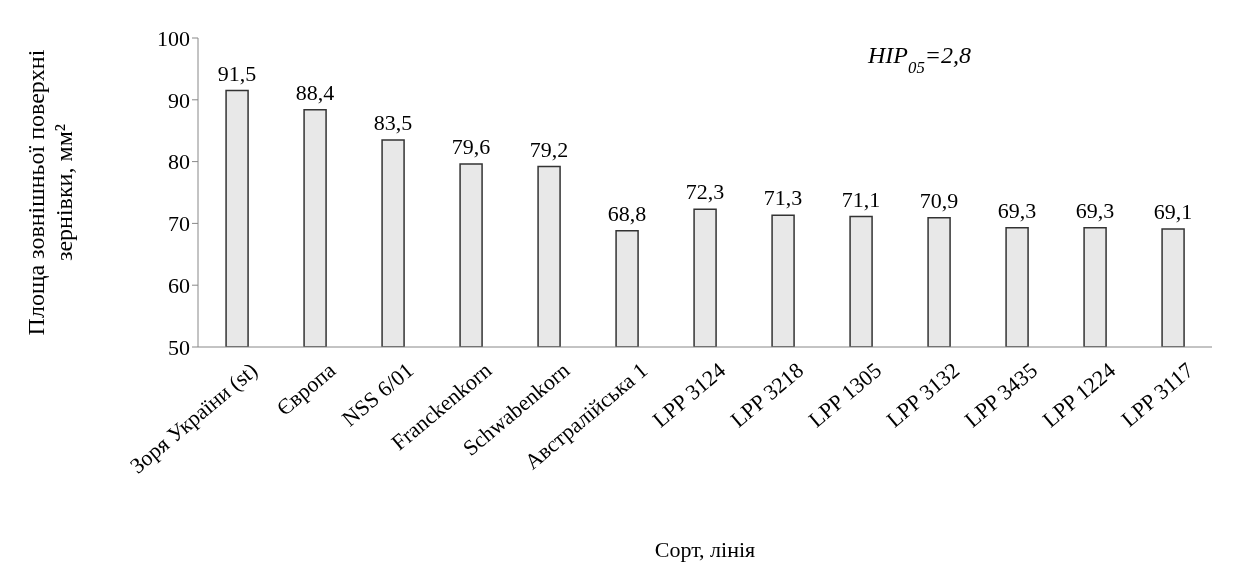 The width and height of the screenshot is (1240, 575). What do you see at coordinates (705, 549) in the screenshot?
I see `x-axis-title: Сорт, лінія` at bounding box center [705, 549].